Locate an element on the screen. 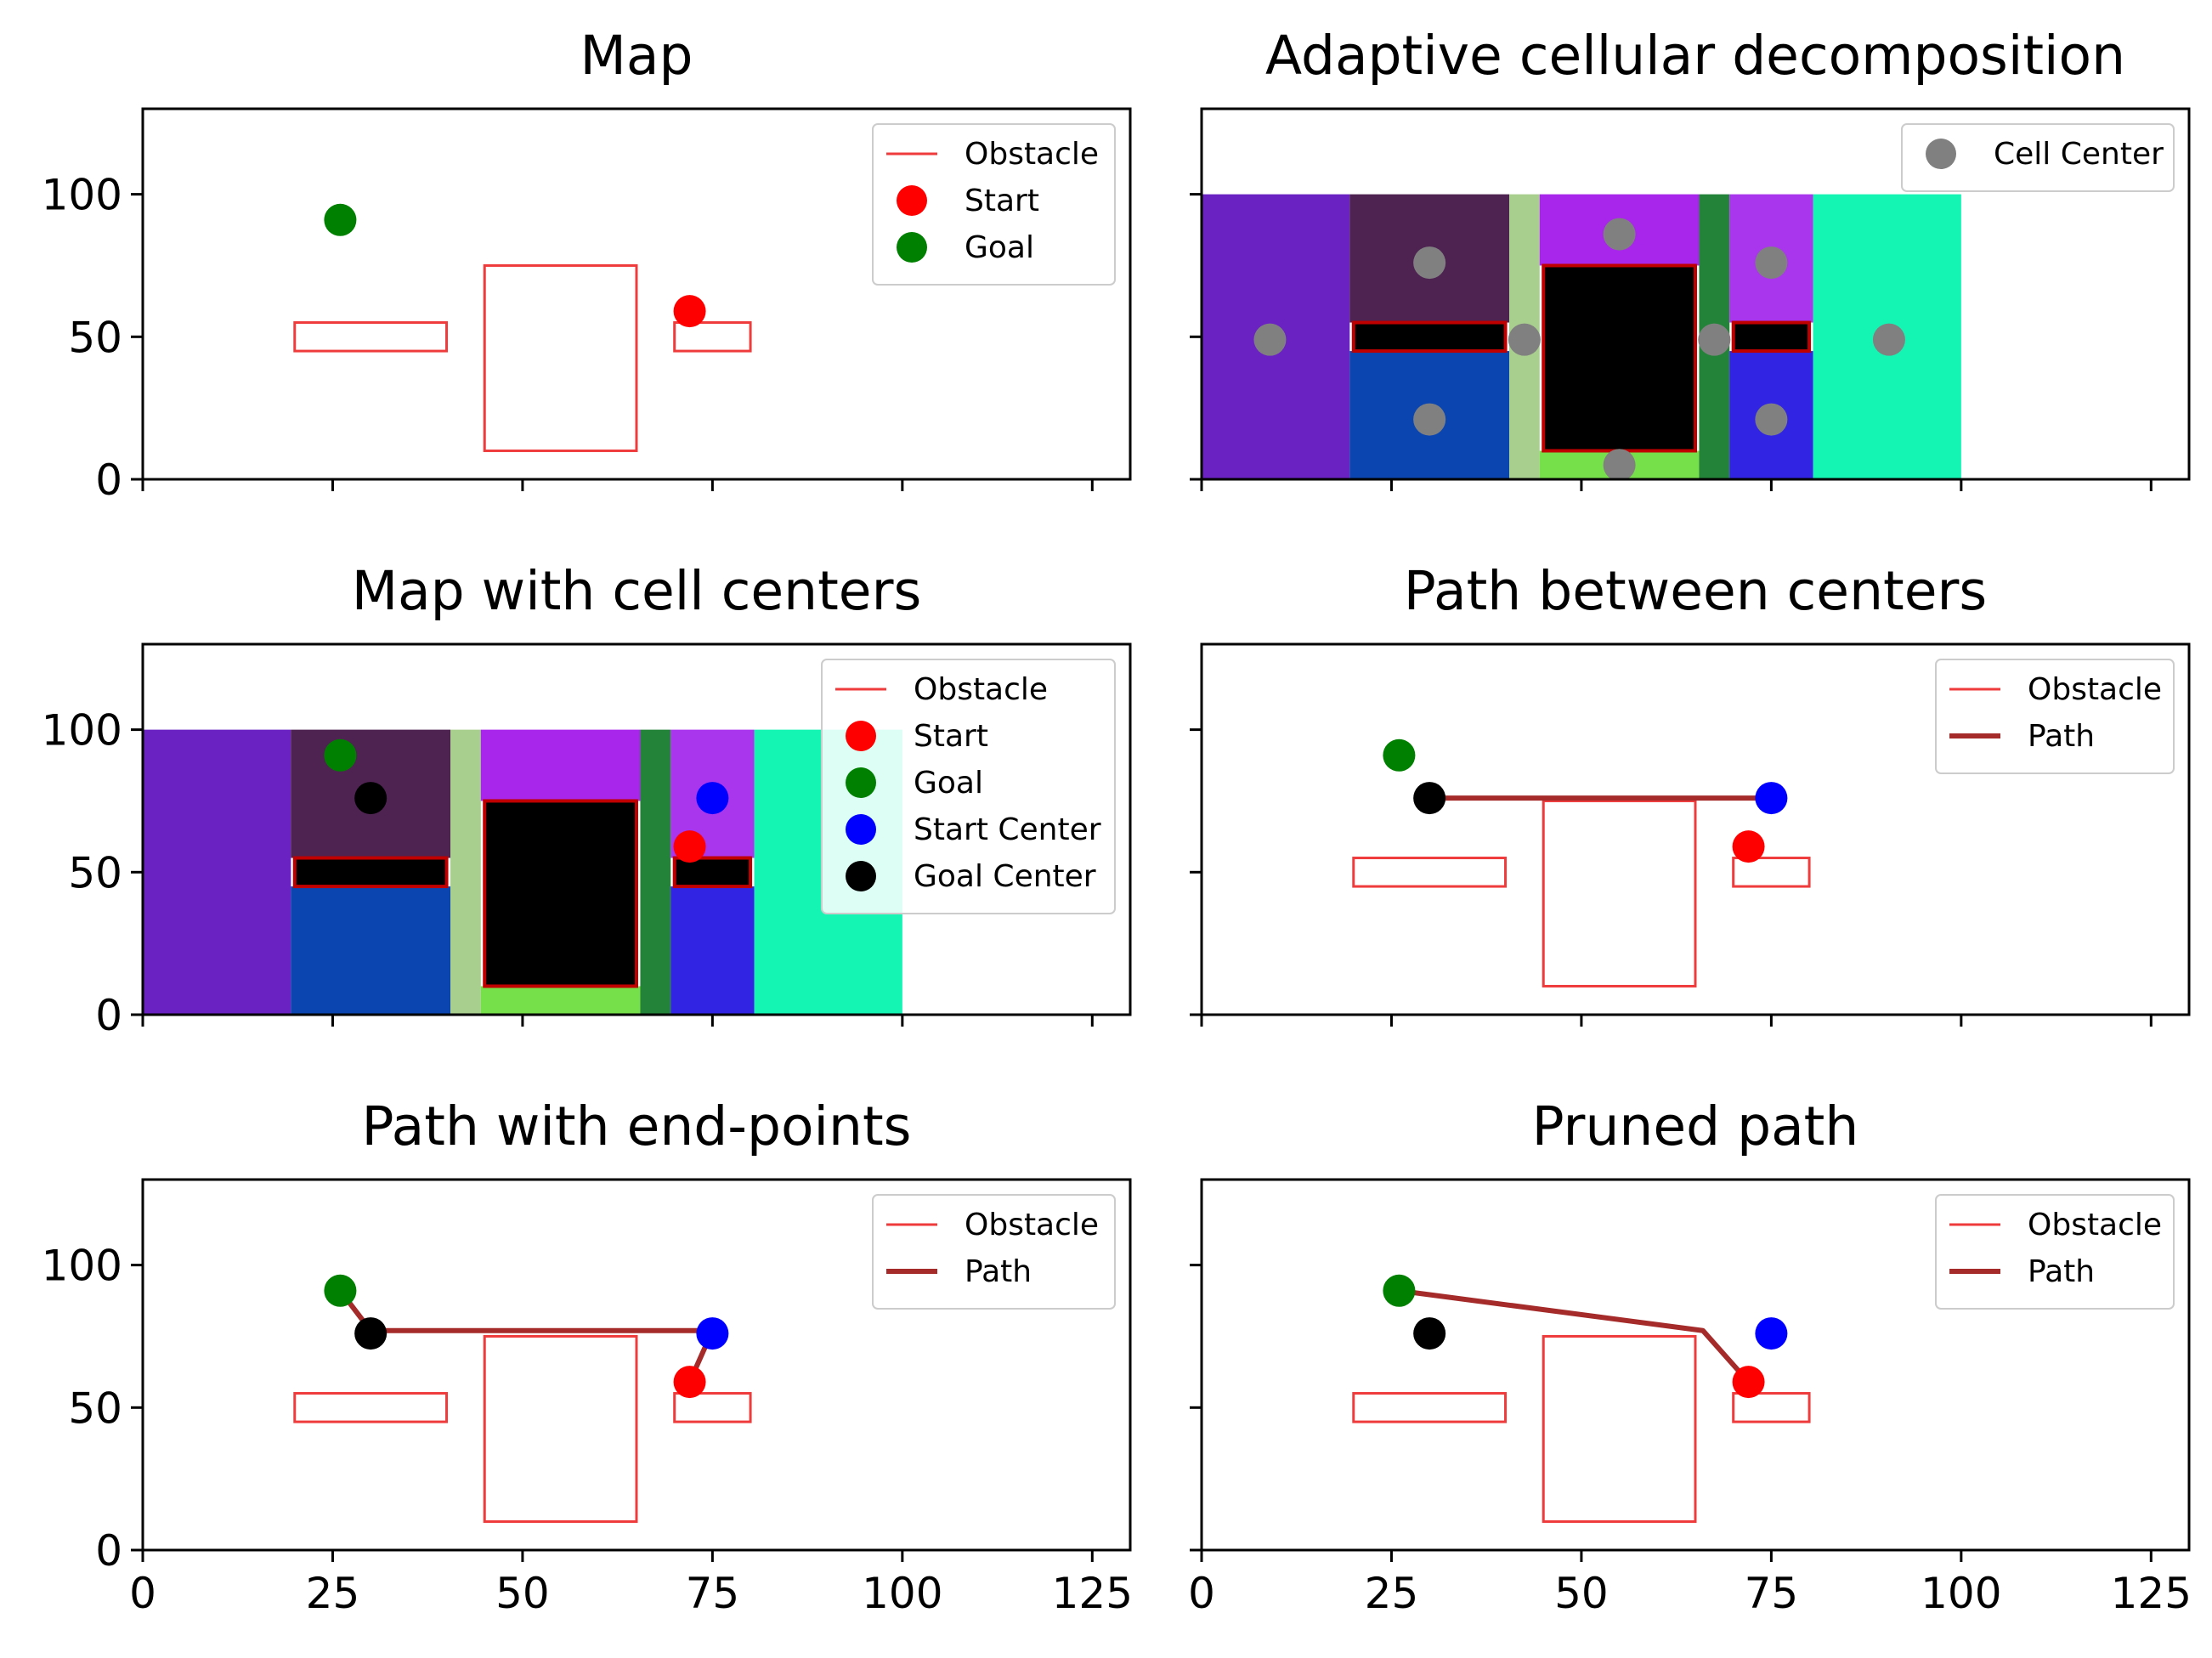 The image size is (2212, 1658). subplot-4: Path between centers Obstacle Path is located at coordinates (1690, 793).